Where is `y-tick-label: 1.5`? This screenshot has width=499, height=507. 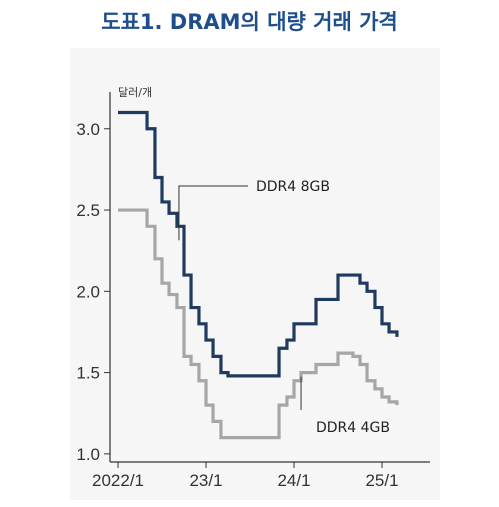 y-tick-label: 1.5 is located at coordinates (88, 373).